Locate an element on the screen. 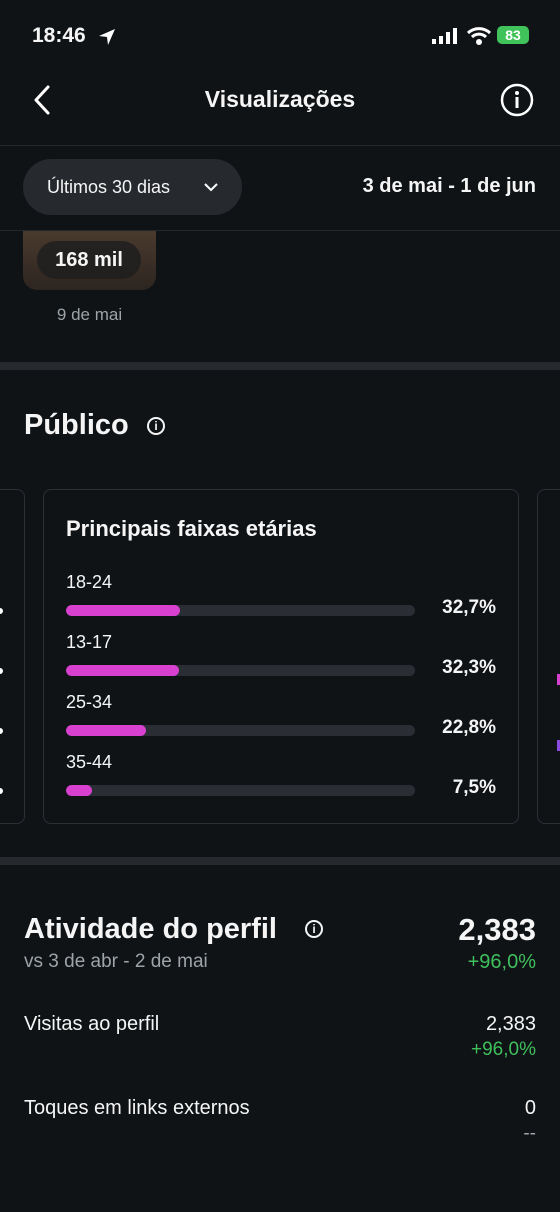 This screenshot has width=560, height=1212. date-range: 3 de mai - 1 de jun is located at coordinates (449, 186).